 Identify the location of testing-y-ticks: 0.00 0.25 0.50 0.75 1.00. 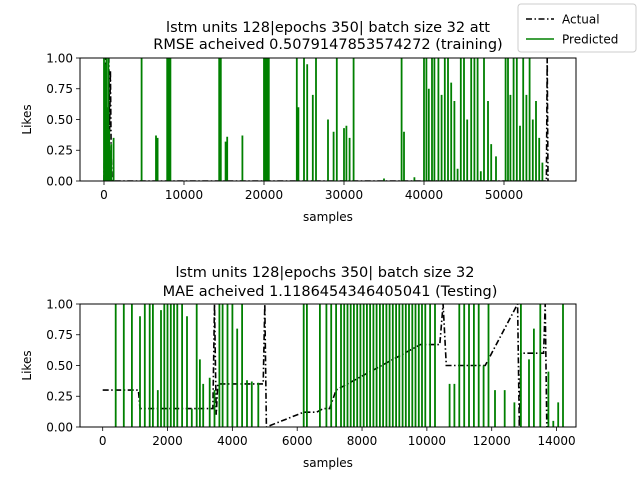
(63, 365).